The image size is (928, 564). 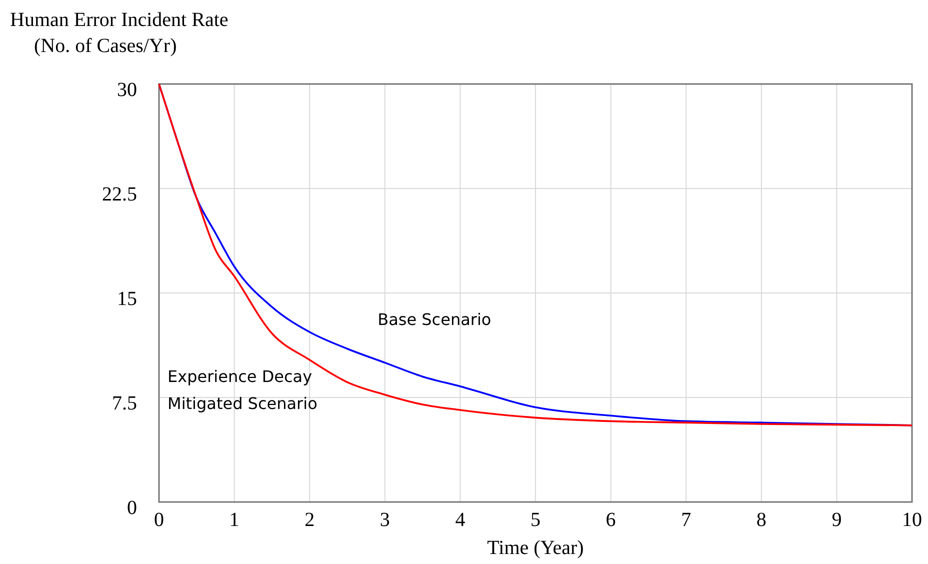 I want to click on x-tick-label: 5, so click(x=535, y=520).